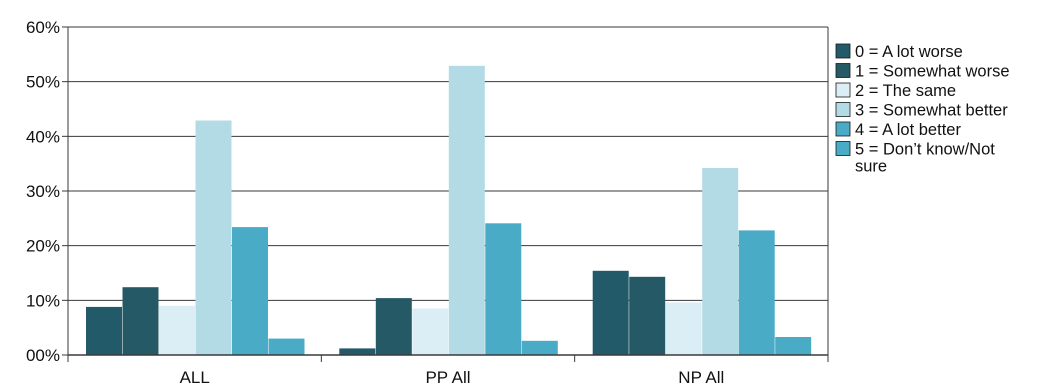 The width and height of the screenshot is (1064, 387). Describe the element at coordinates (905, 91) in the screenshot. I see `legend-label: 2 = The same` at that location.